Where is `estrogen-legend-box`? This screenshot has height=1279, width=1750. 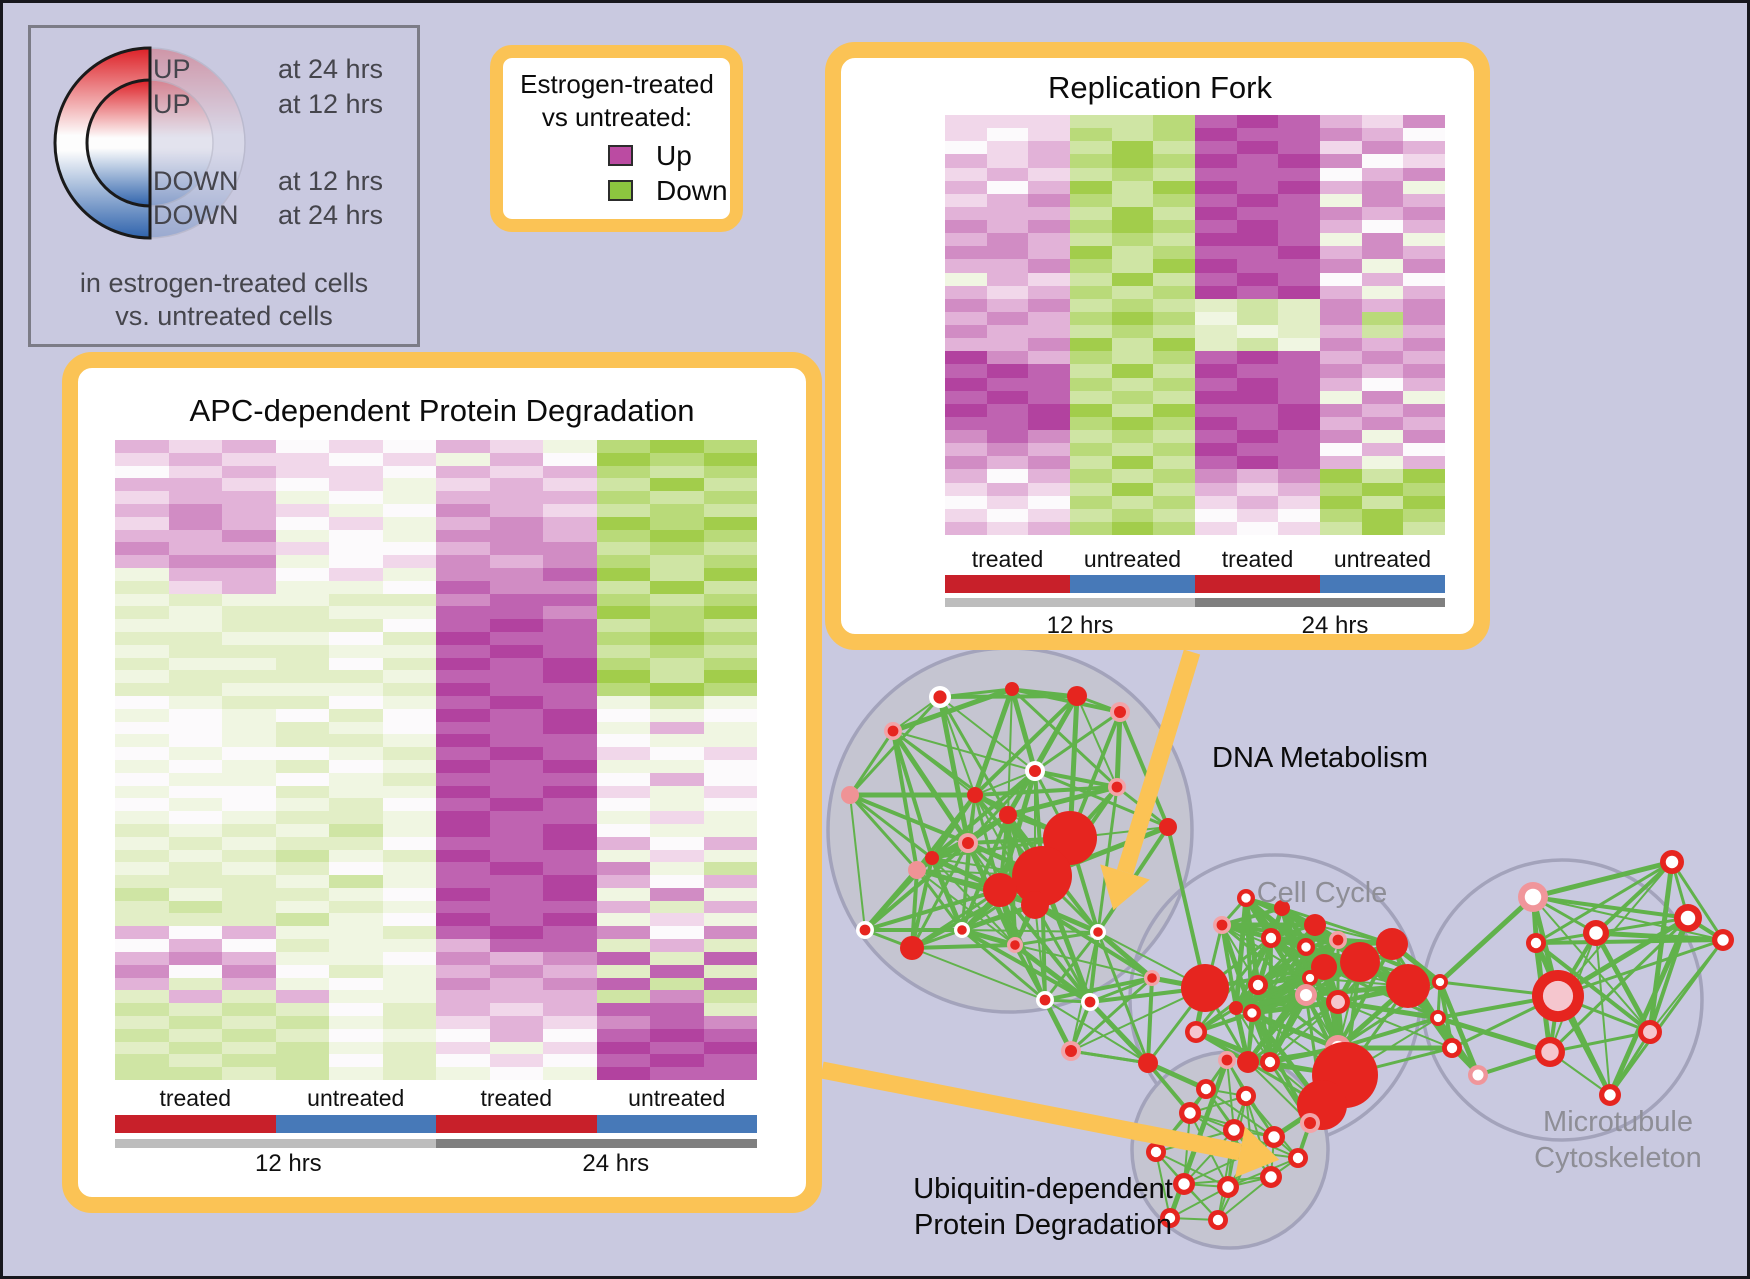
estrogen-legend-box is located at coordinates (616, 138).